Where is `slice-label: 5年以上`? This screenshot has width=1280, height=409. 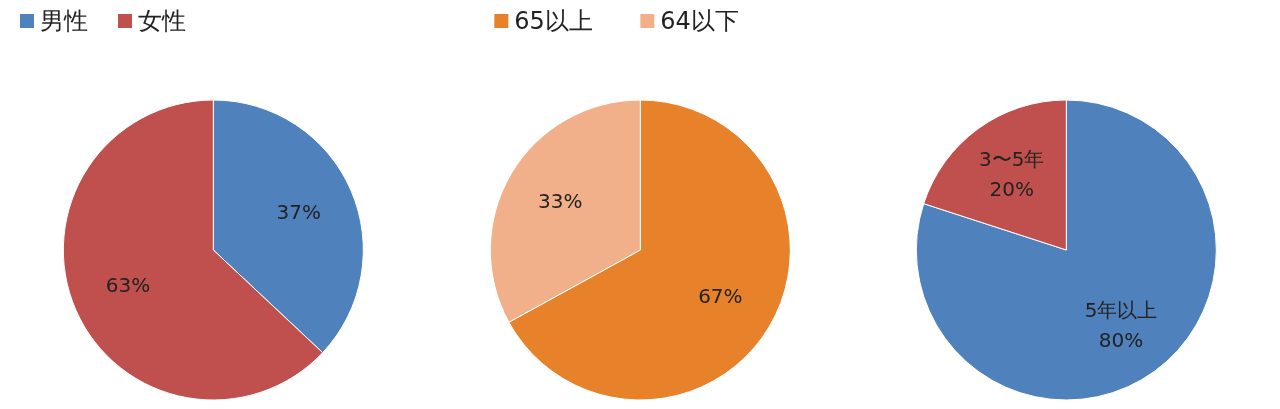 slice-label: 5年以上 is located at coordinates (1121, 309).